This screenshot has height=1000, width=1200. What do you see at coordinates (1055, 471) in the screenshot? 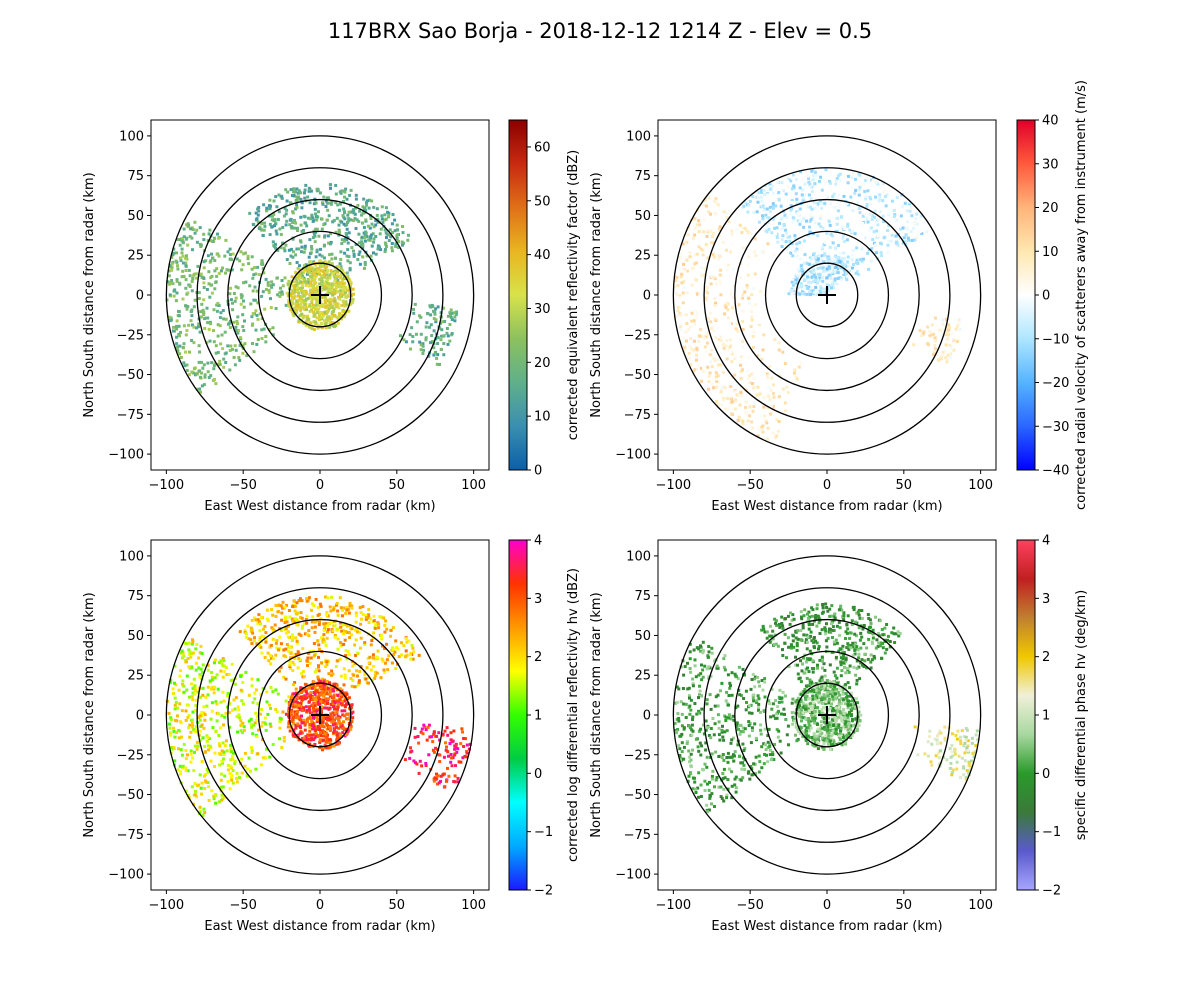
I see `colorbar-tick-label: −40` at bounding box center [1055, 471].